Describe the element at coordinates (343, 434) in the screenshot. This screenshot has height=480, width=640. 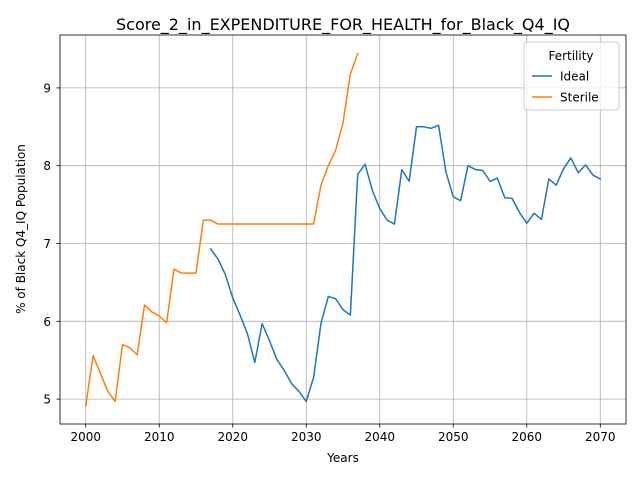
I see `x-axis-ticks: 2000 2010 2020 2030 2040 2050 2060 2070` at that location.